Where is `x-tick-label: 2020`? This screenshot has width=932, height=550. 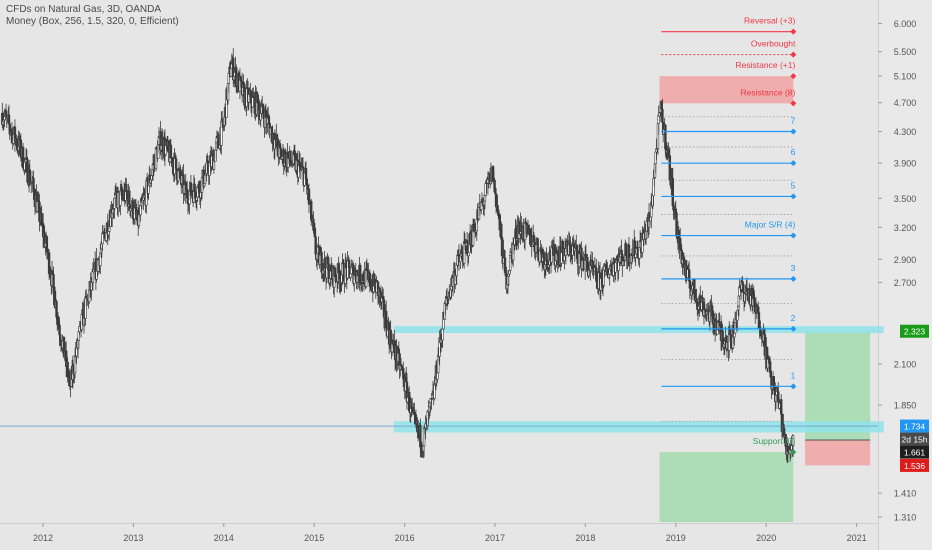
x-tick-label: 2020 is located at coordinates (766, 538).